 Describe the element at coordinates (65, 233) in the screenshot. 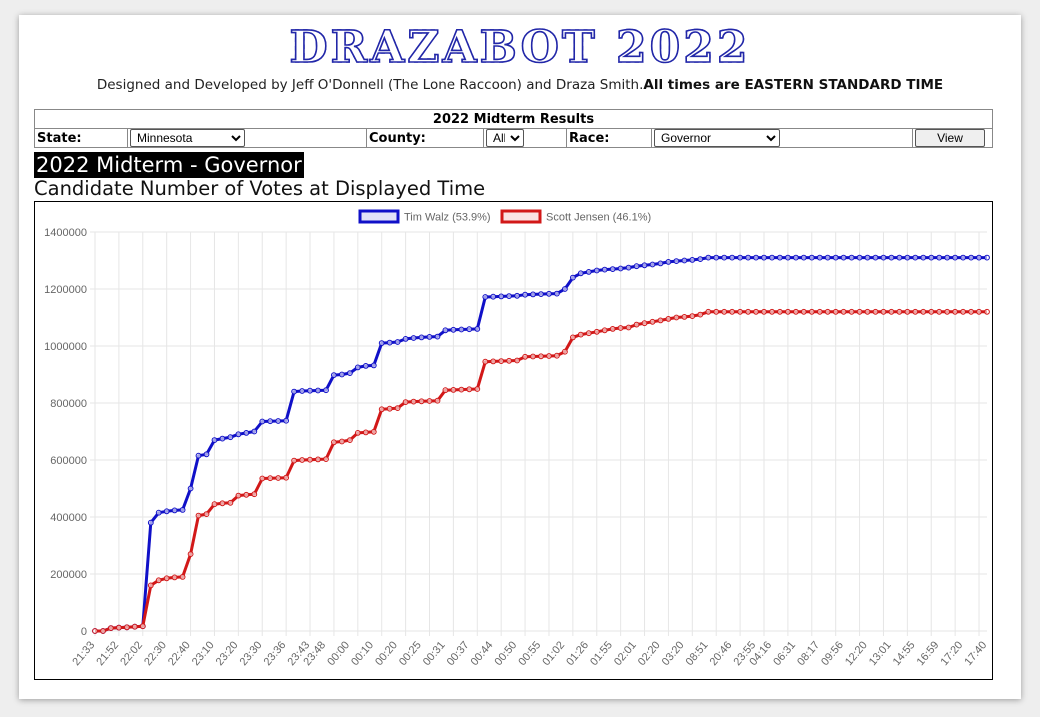

I see `y-tick-label: 1400000` at that location.